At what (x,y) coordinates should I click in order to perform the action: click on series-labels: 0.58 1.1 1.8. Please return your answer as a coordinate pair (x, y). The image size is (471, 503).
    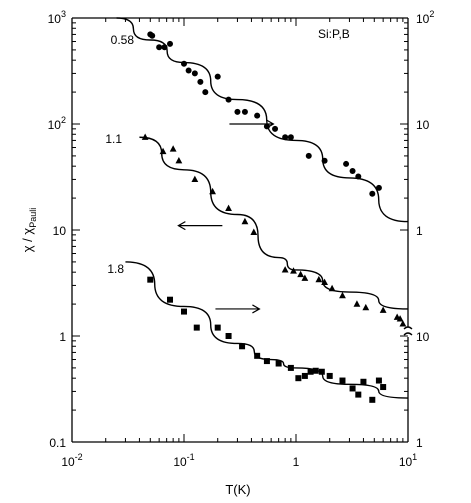
    Looking at the image, I should click on (119, 154).